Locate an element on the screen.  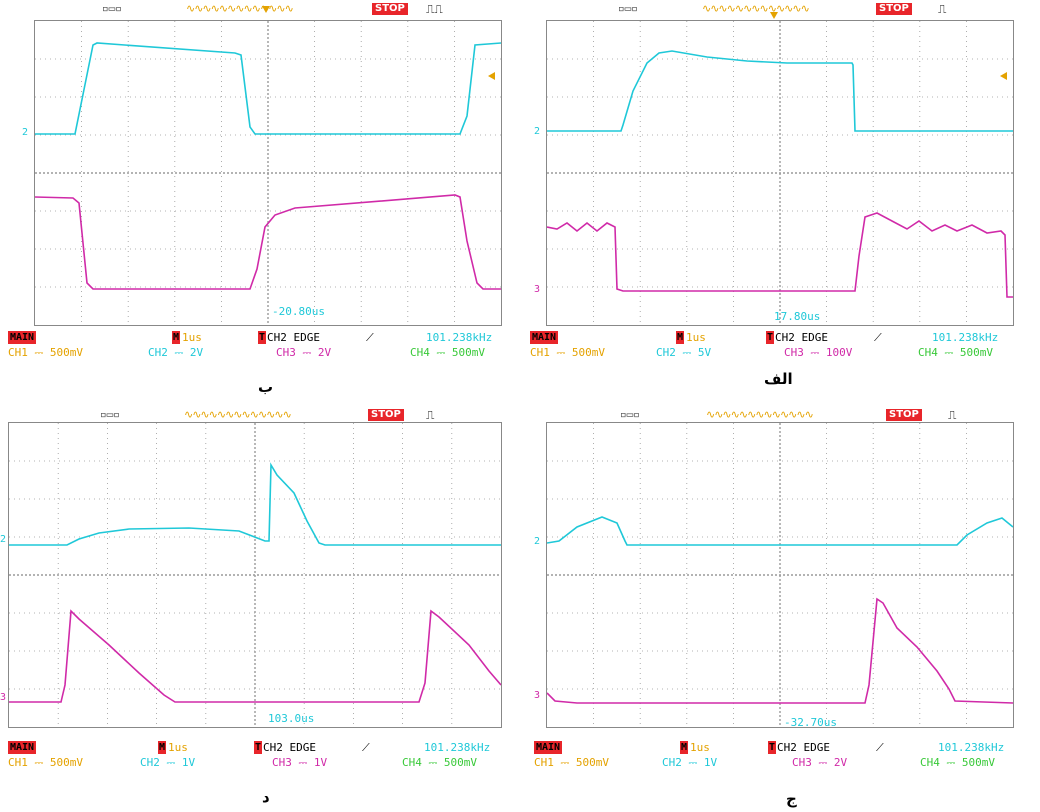
time-offset-readout: 103.0us is located at coordinates (291, 718).